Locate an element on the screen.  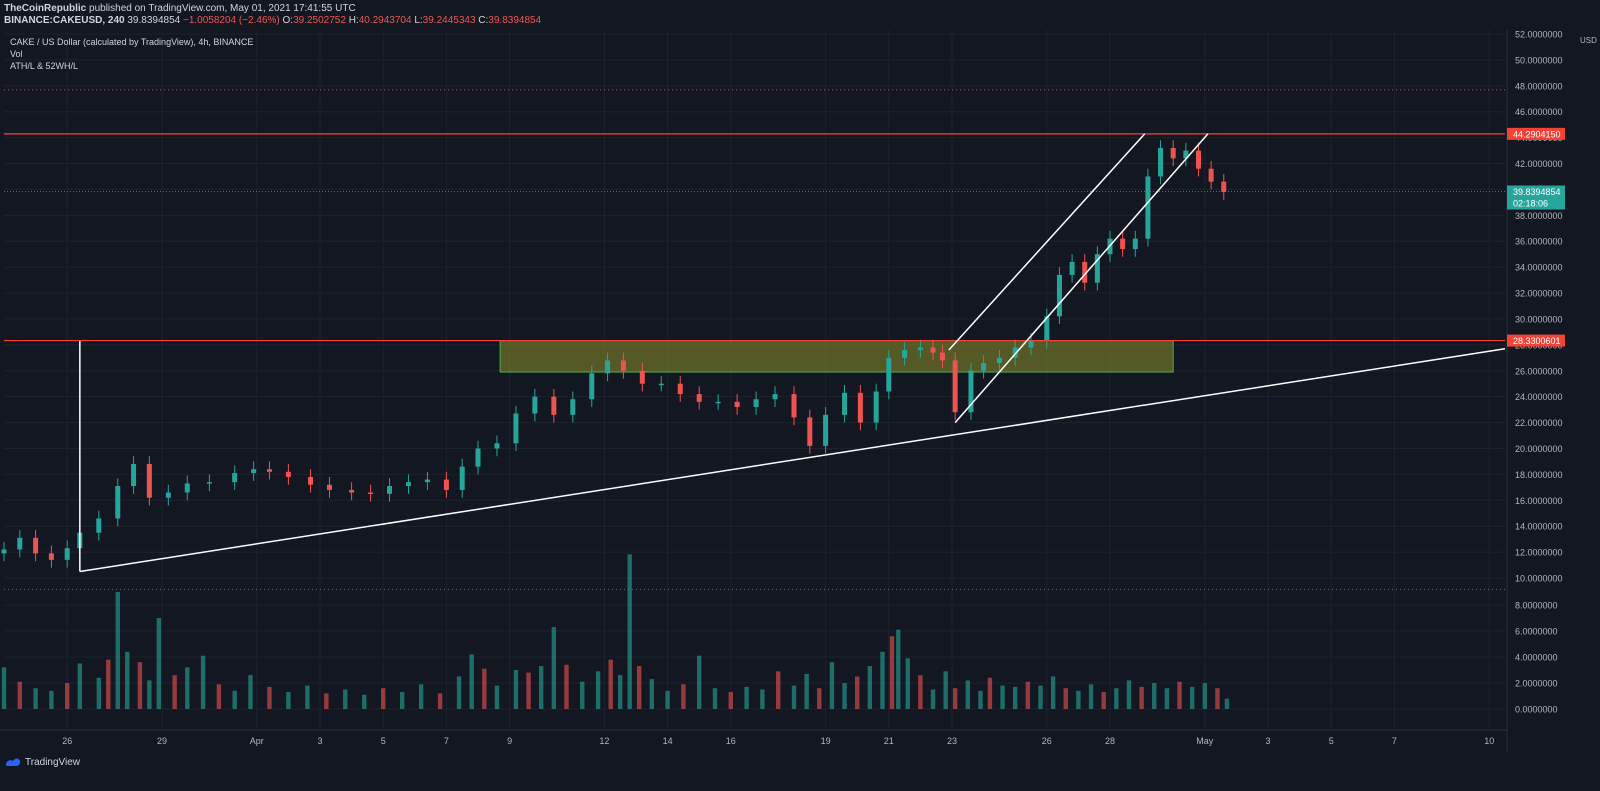
tradingview-brand: TradingView is located at coordinates (42, 762).